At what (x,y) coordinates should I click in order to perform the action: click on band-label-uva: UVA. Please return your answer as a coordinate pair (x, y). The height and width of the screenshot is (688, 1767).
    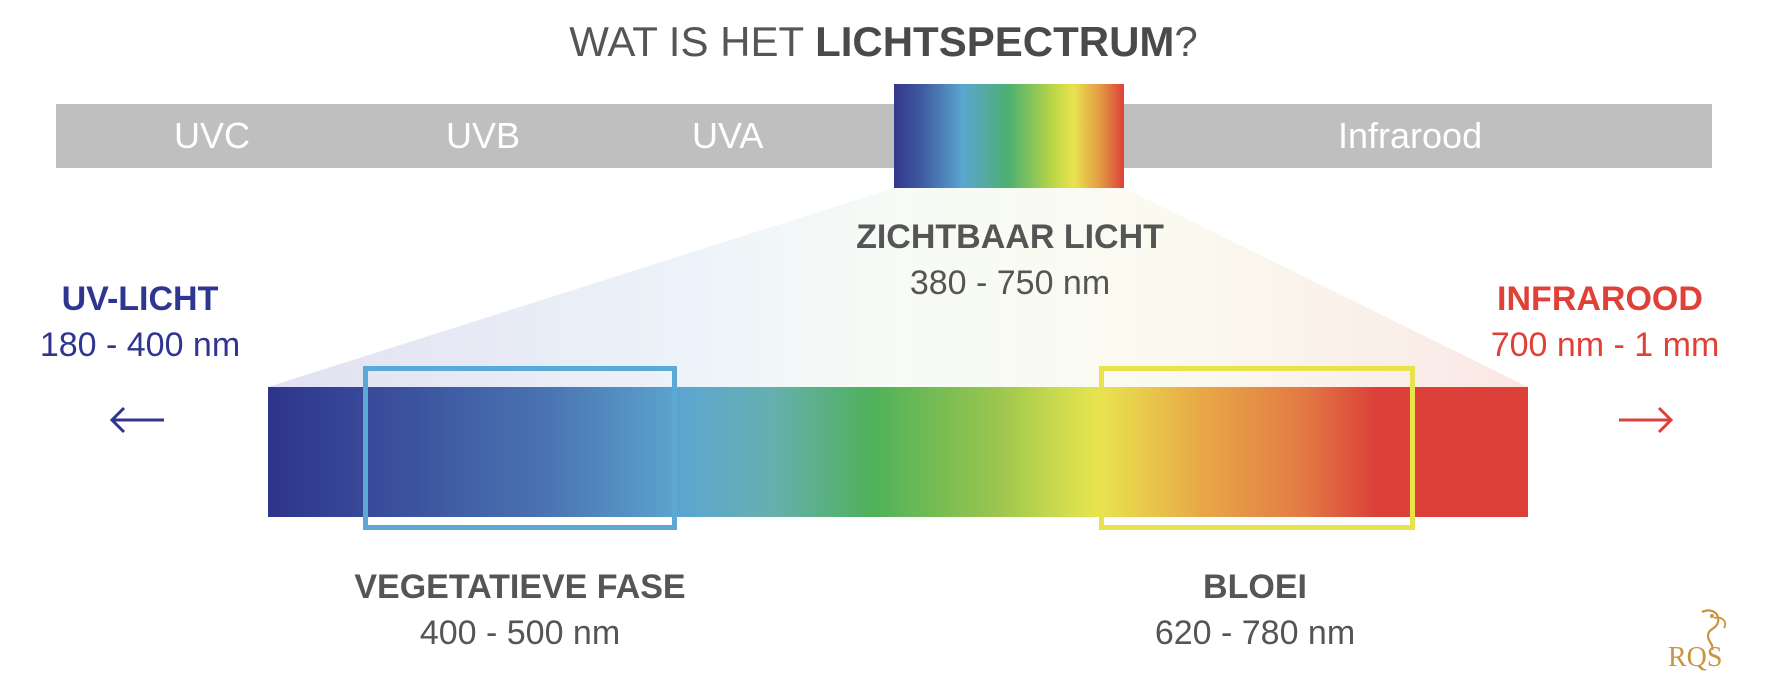
    Looking at the image, I should click on (728, 135).